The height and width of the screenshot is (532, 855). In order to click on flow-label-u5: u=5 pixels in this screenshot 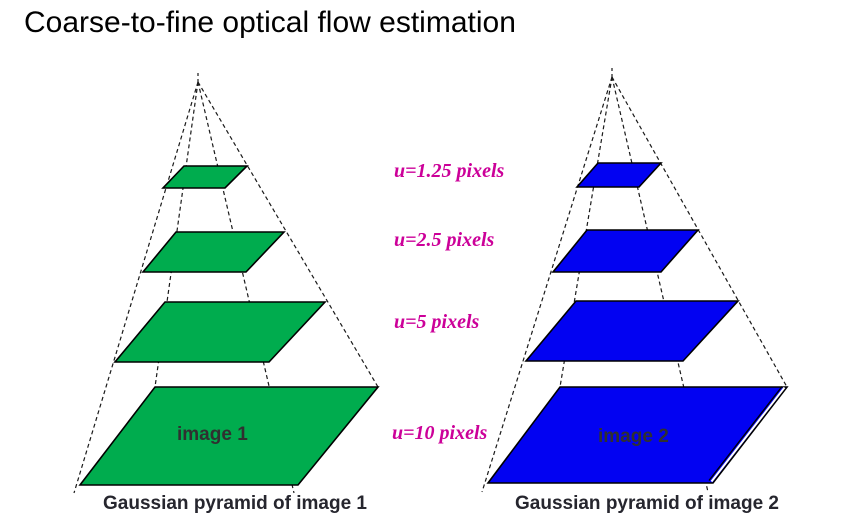, I will do `click(437, 322)`.